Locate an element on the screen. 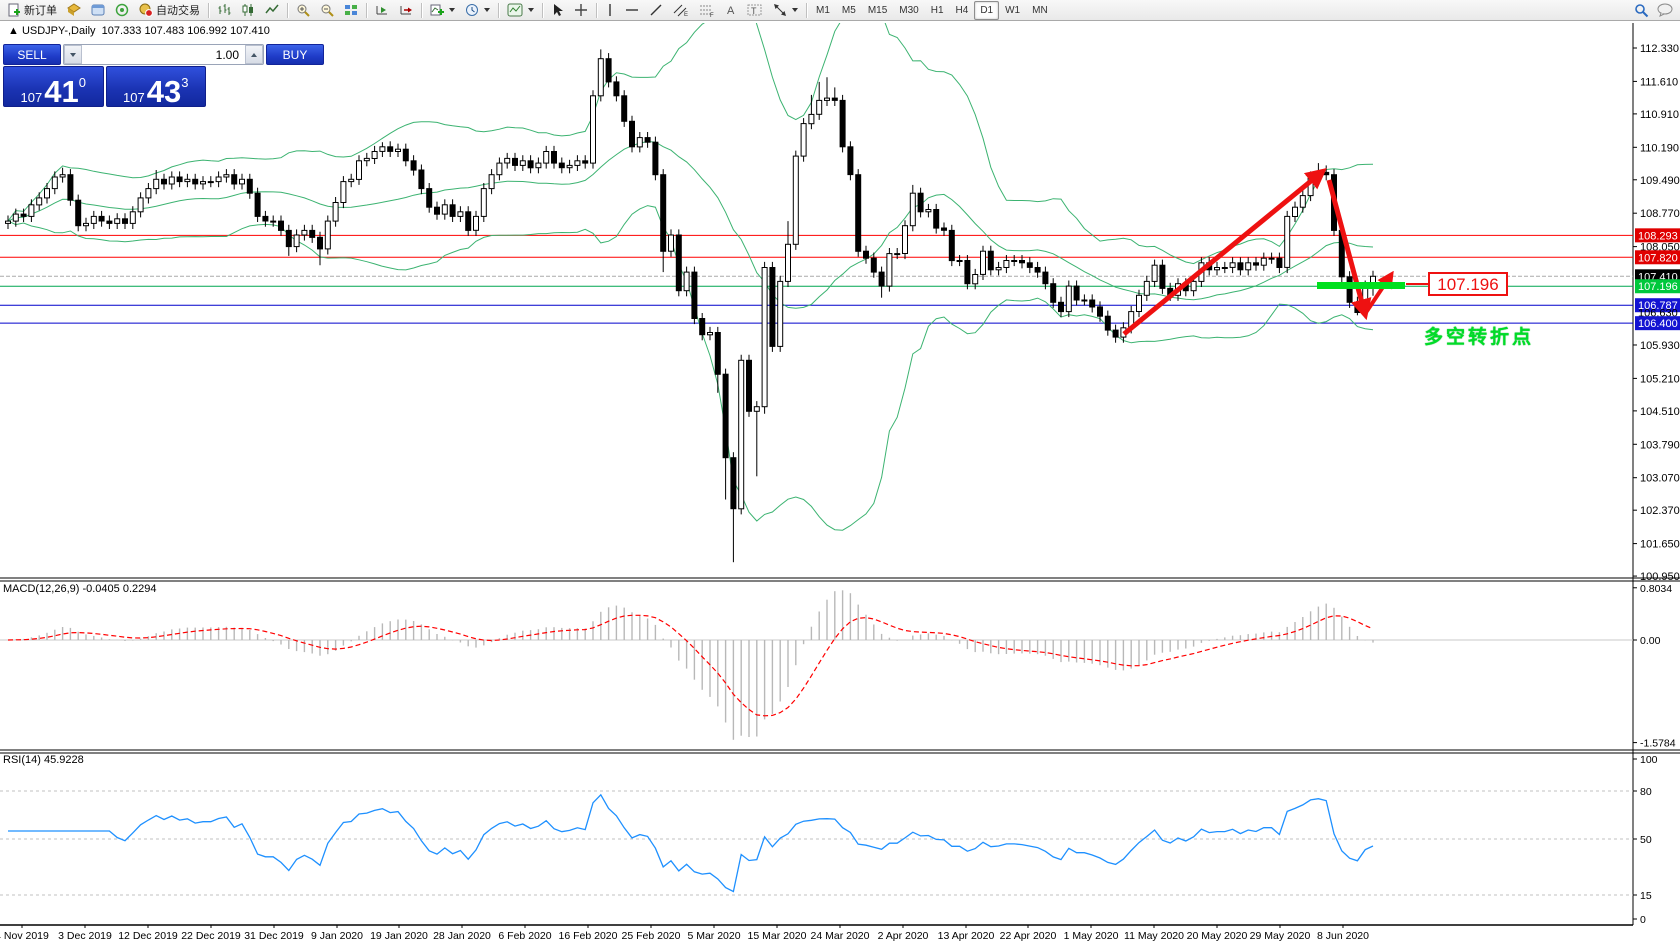 The width and height of the screenshot is (1680, 942). svg-text: 101.650 is located at coordinates (1660, 545).